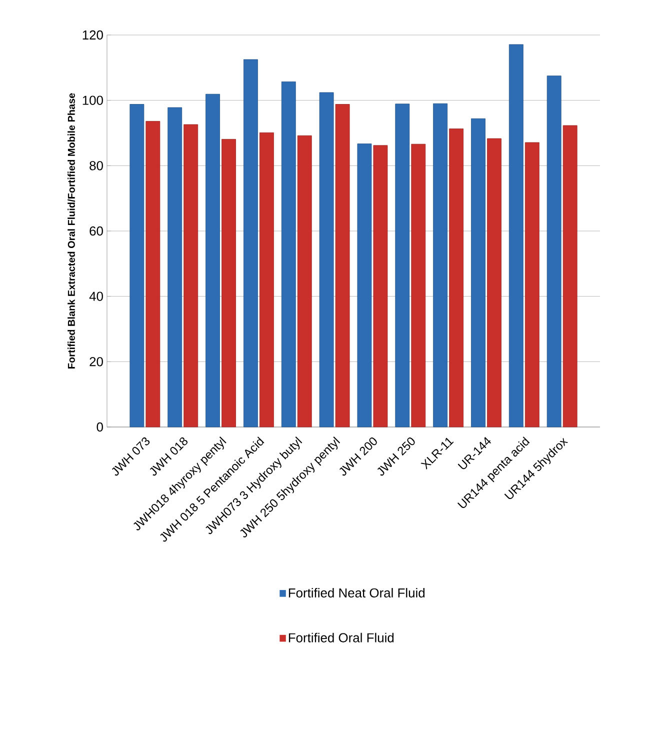  Describe the element at coordinates (99, 427) in the screenshot. I see `y-tick-label: 0` at that location.